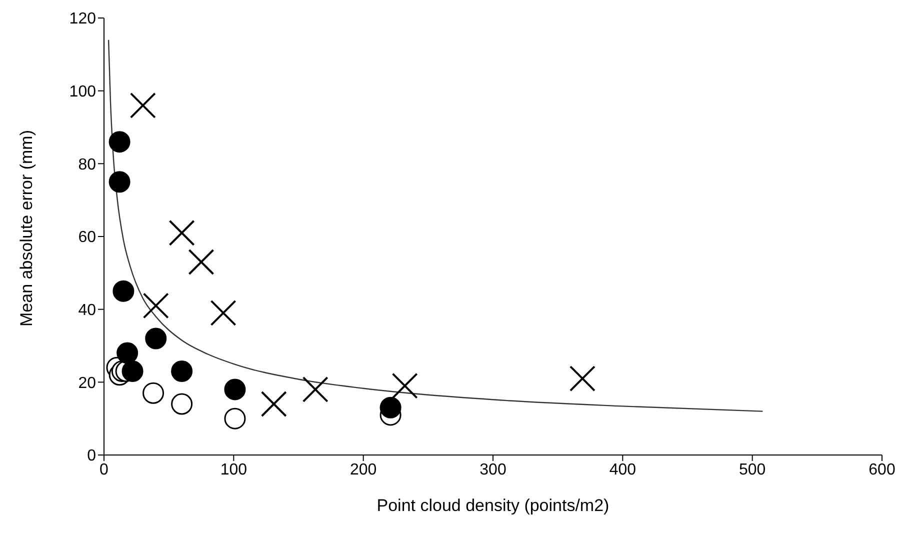  I want to click on x-tick-label: 400, so click(622, 469).